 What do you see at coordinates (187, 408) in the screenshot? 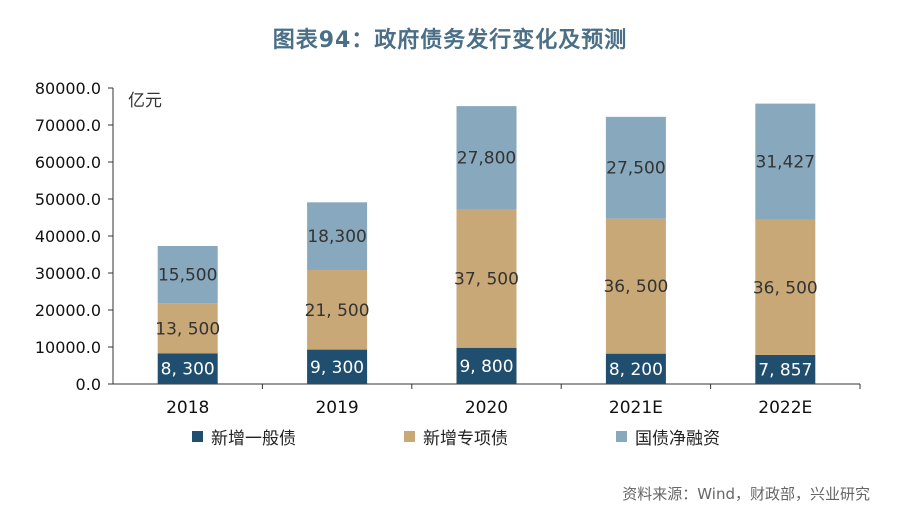
I see `x-tick-label: 2018` at bounding box center [187, 408].